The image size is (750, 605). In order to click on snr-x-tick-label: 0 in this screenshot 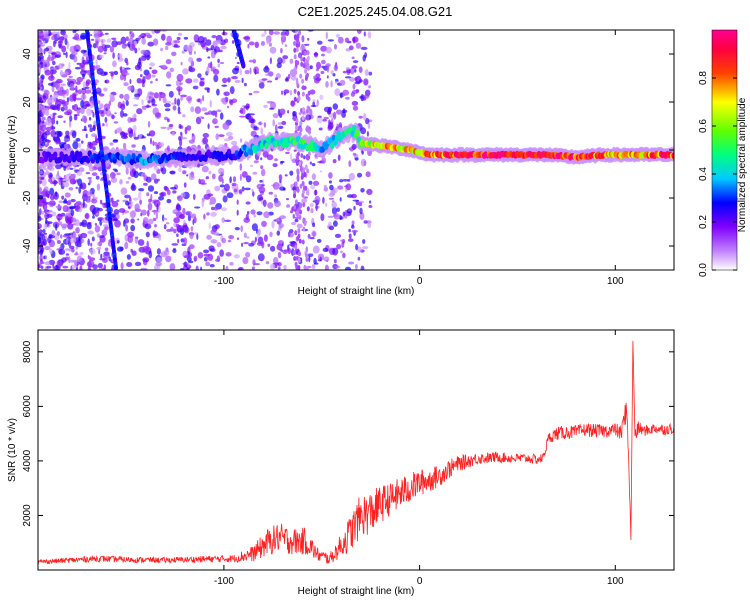, I will do `click(420, 581)`.